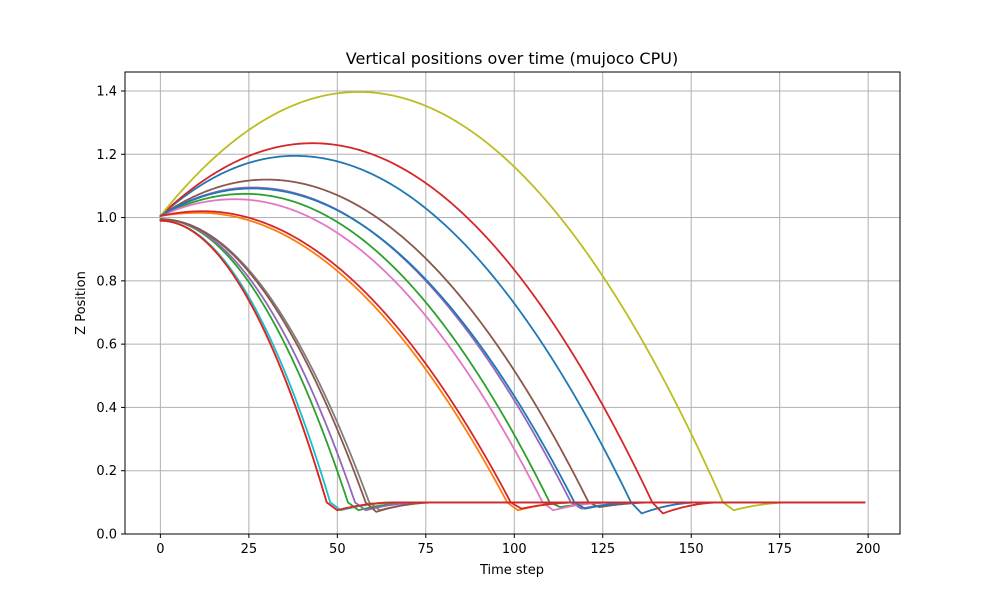  Describe the element at coordinates (691, 549) in the screenshot. I see `x-tick-label: 150` at that location.